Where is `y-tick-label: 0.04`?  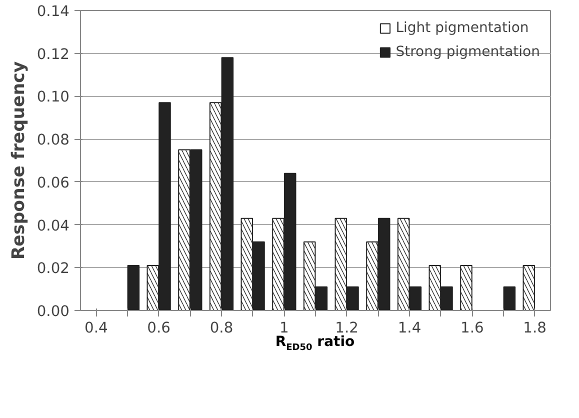
y-tick-label: 0.04 is located at coordinates (53, 225).